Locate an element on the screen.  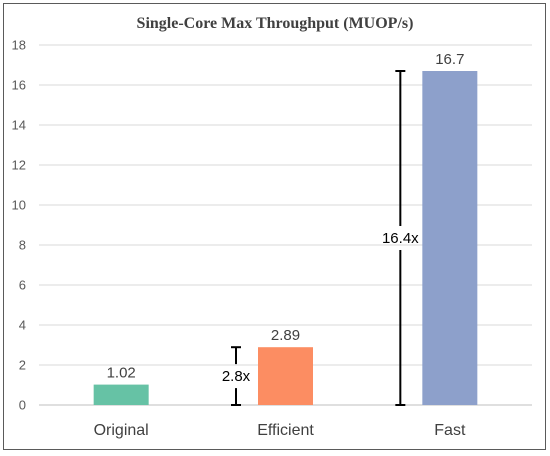
y-tick-label: 2 is located at coordinates (22, 365).